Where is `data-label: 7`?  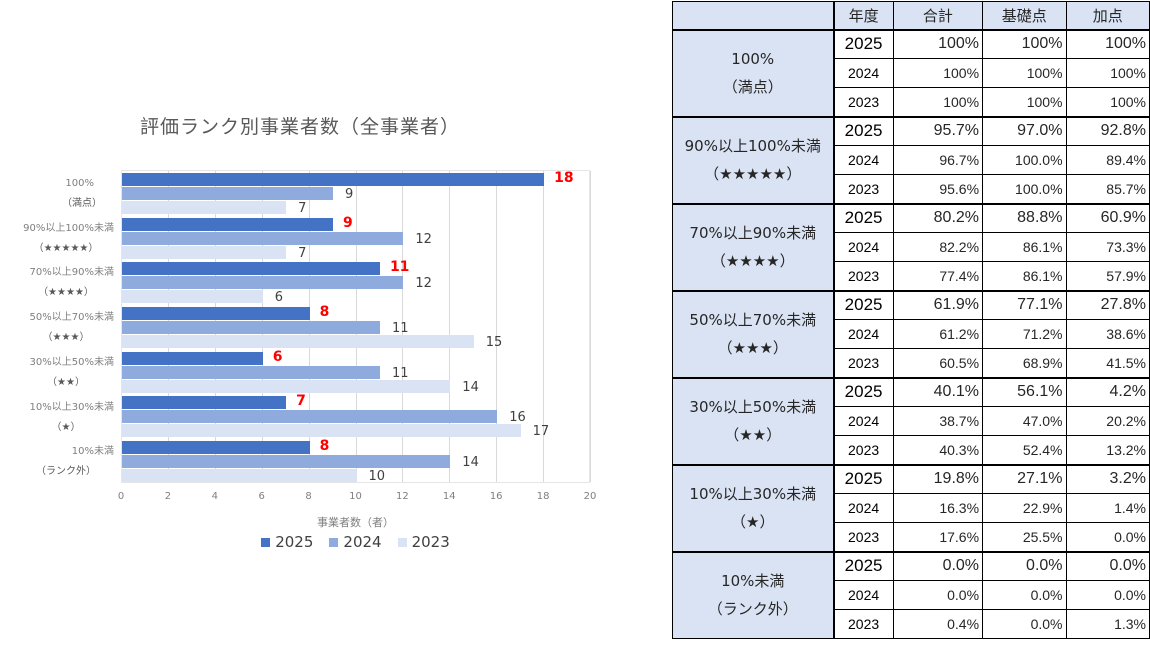
data-label: 7 is located at coordinates (302, 253).